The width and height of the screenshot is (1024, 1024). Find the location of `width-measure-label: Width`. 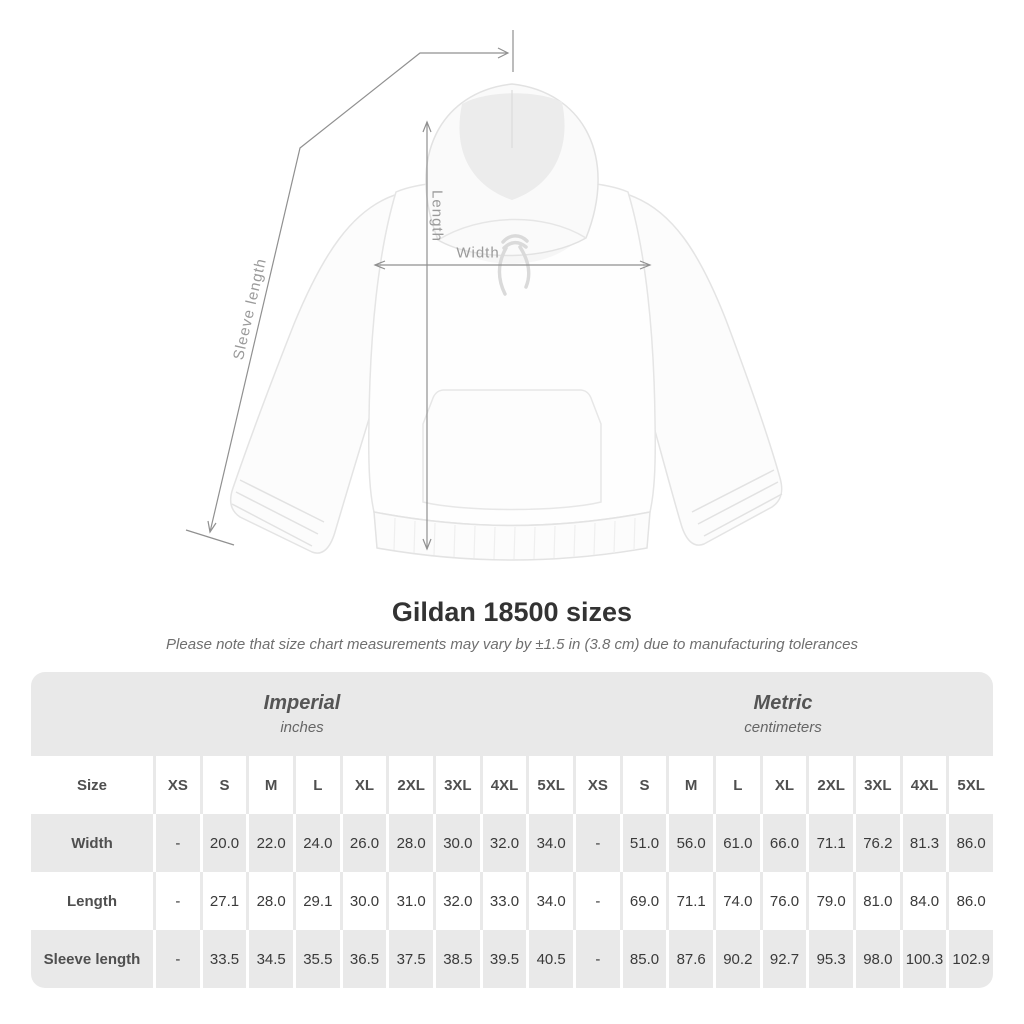

width-measure-label: Width is located at coordinates (478, 253).